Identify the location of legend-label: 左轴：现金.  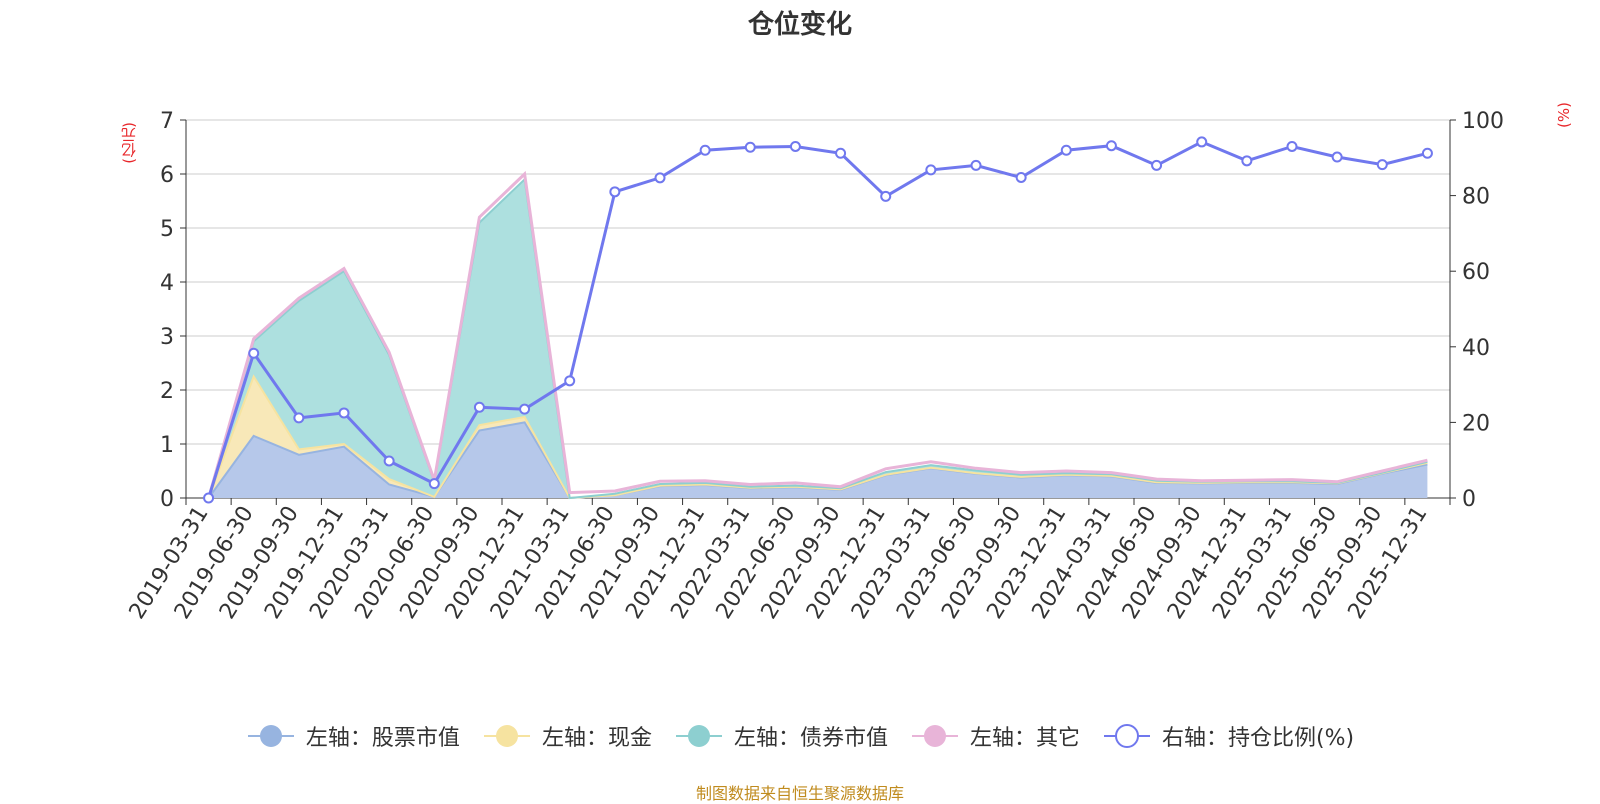
(596, 738).